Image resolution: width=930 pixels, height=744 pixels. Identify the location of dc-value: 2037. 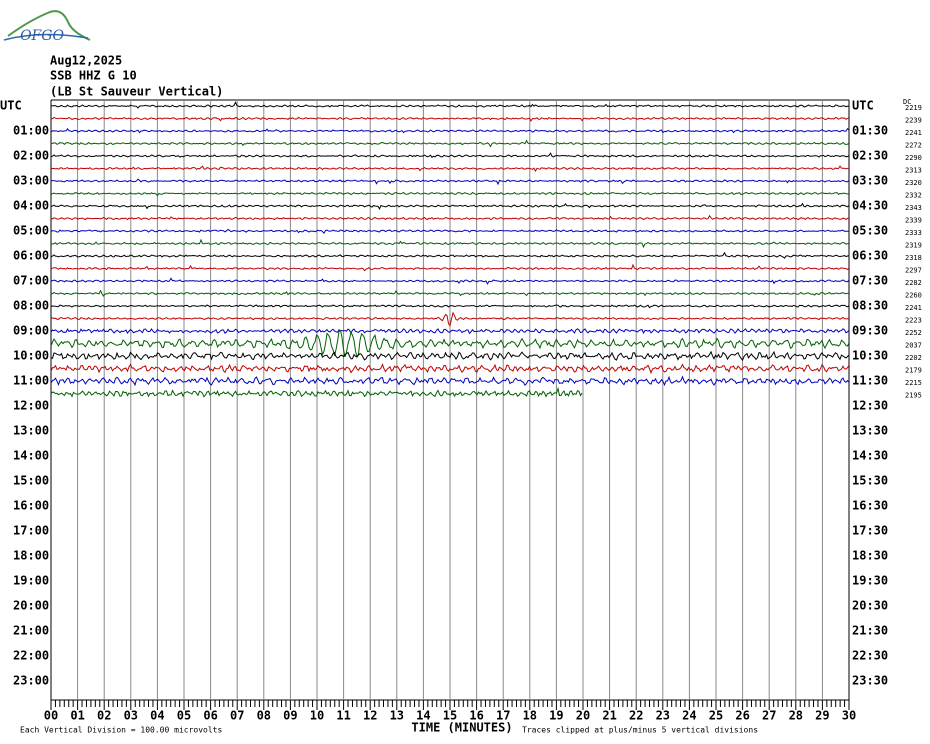
(913, 346).